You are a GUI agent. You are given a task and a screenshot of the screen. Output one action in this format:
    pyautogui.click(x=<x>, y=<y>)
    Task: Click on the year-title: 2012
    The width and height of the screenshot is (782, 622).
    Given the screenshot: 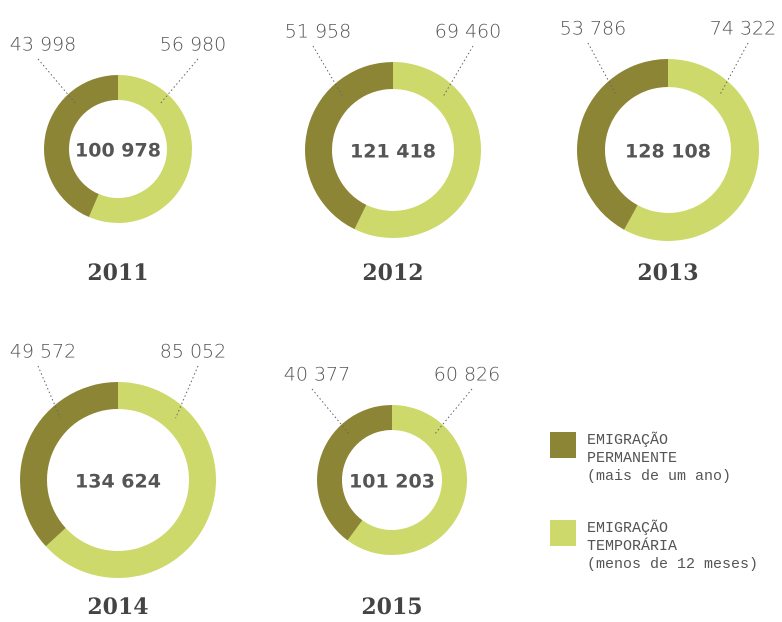 What is the action you would take?
    pyautogui.click(x=392, y=273)
    